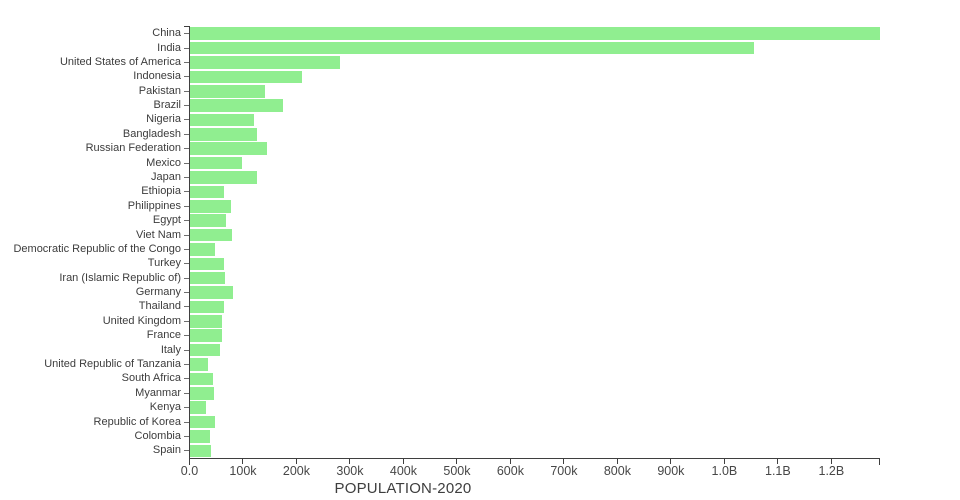 The width and height of the screenshot is (960, 500). I want to click on x-tick-label: 300k, so click(350, 470).